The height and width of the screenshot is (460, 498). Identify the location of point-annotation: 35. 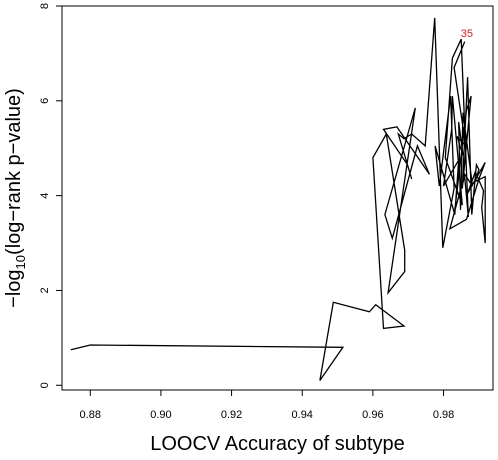
(467, 34).